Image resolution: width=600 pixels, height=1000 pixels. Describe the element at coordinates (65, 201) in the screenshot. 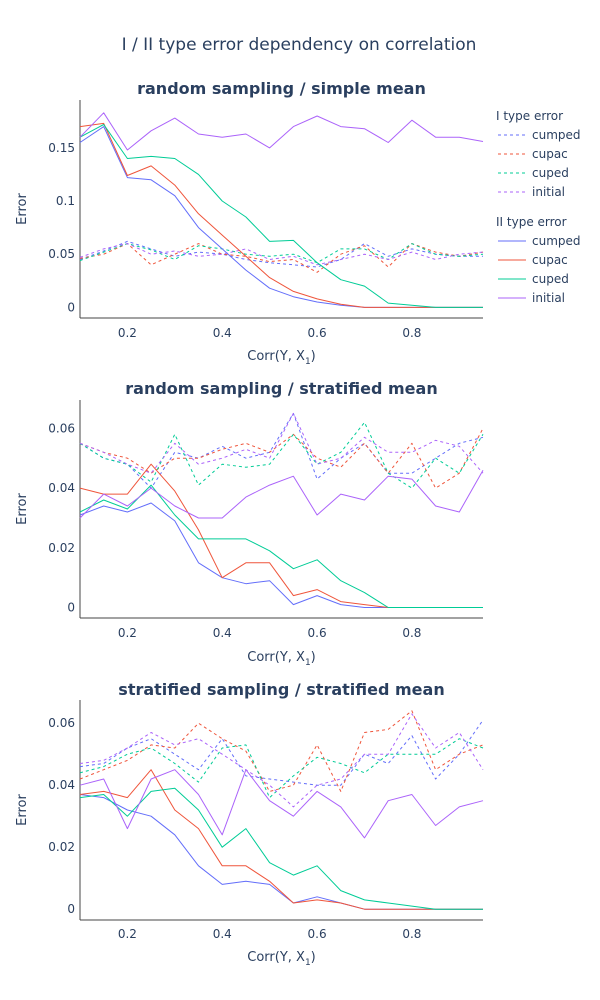

I see `y-tick-label: 0.1` at that location.